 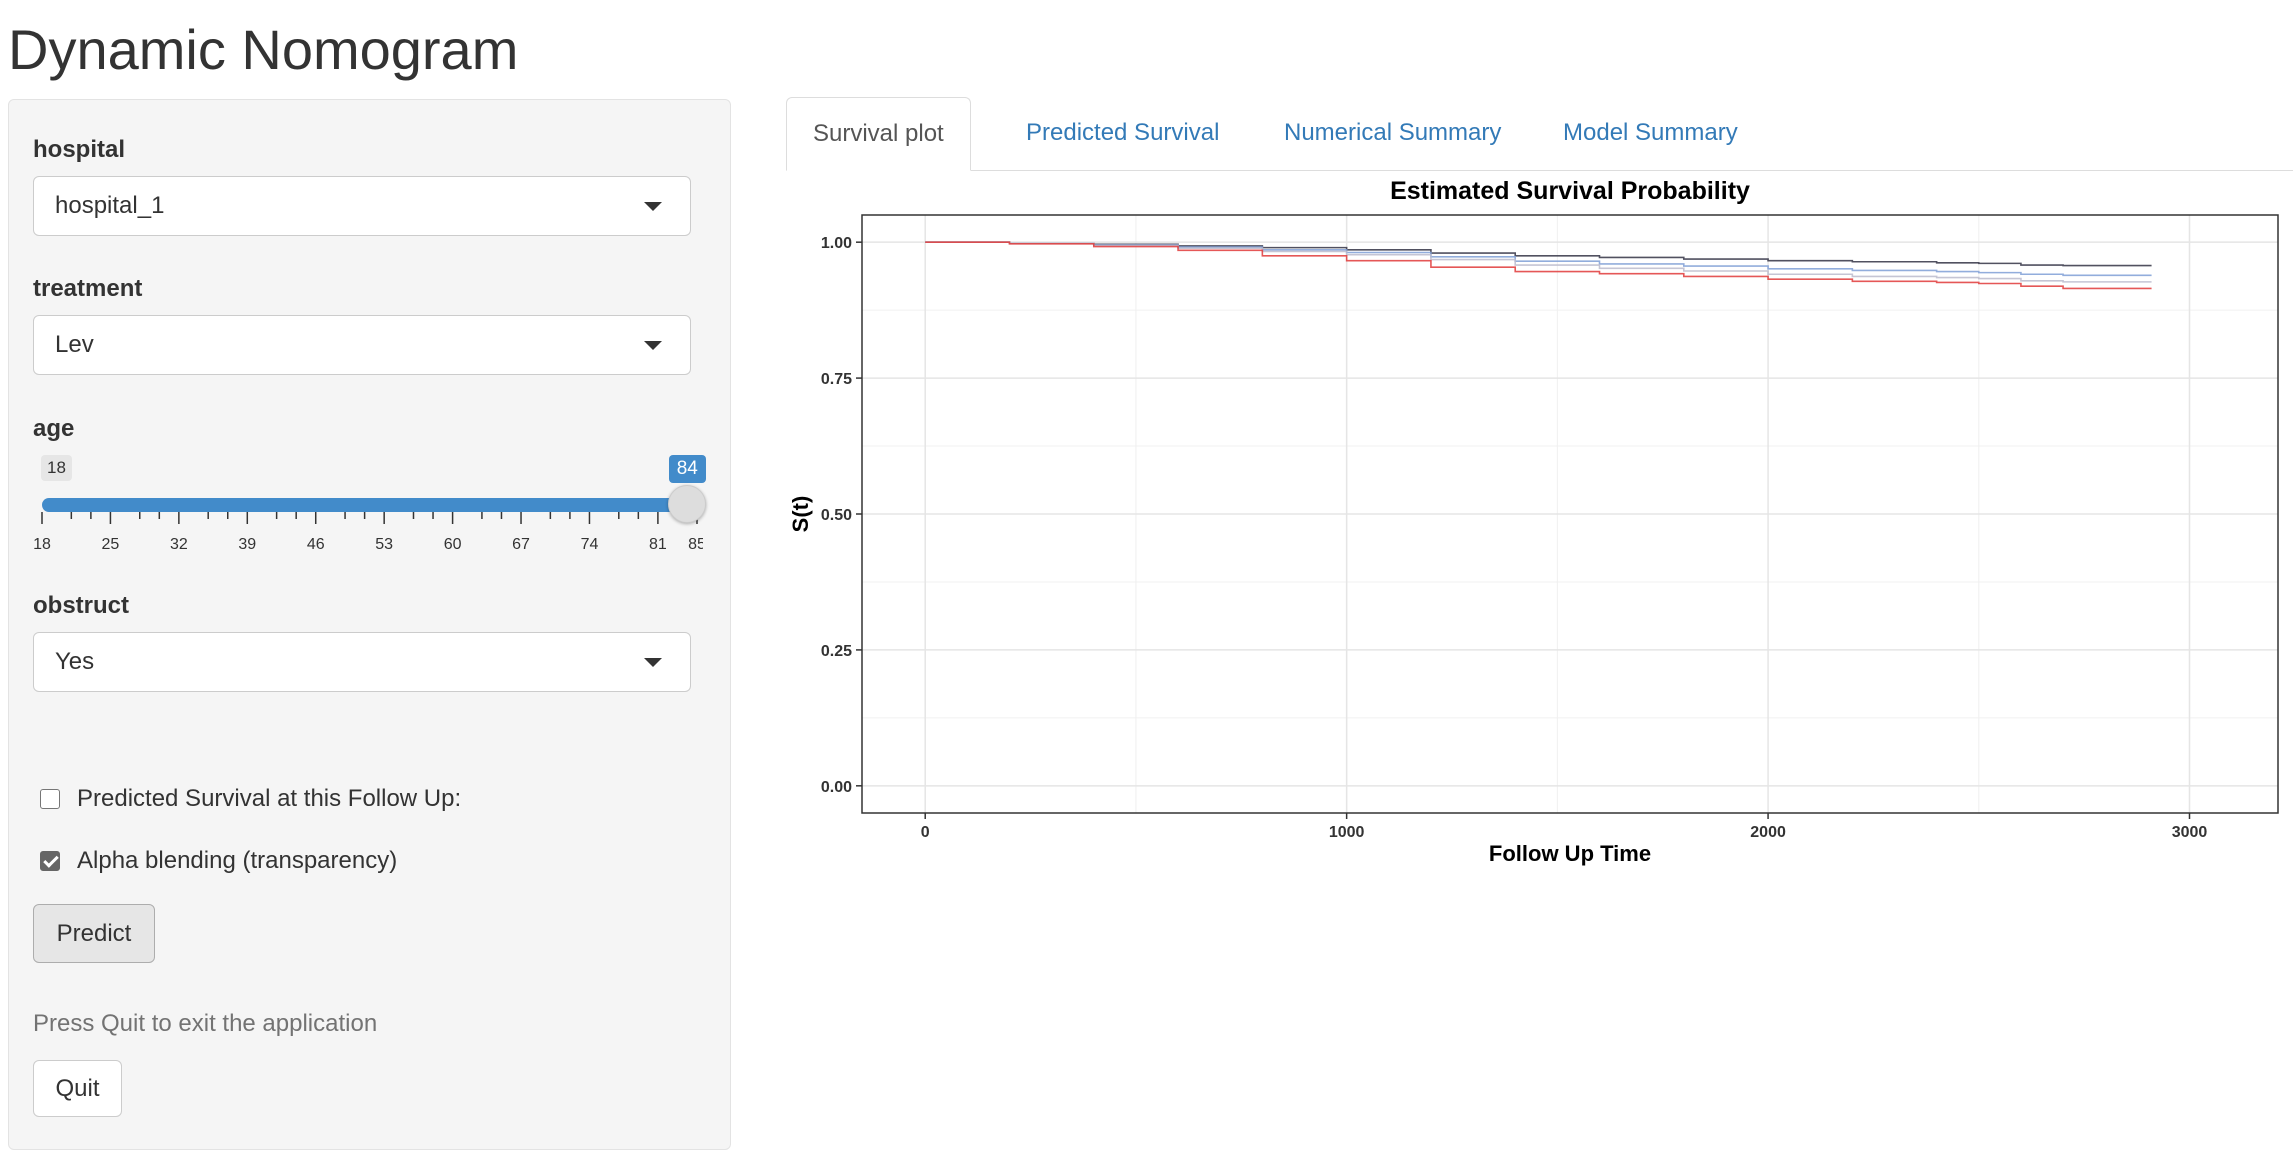 What do you see at coordinates (521, 544) in the screenshot?
I see `slider-tick-label: 67` at bounding box center [521, 544].